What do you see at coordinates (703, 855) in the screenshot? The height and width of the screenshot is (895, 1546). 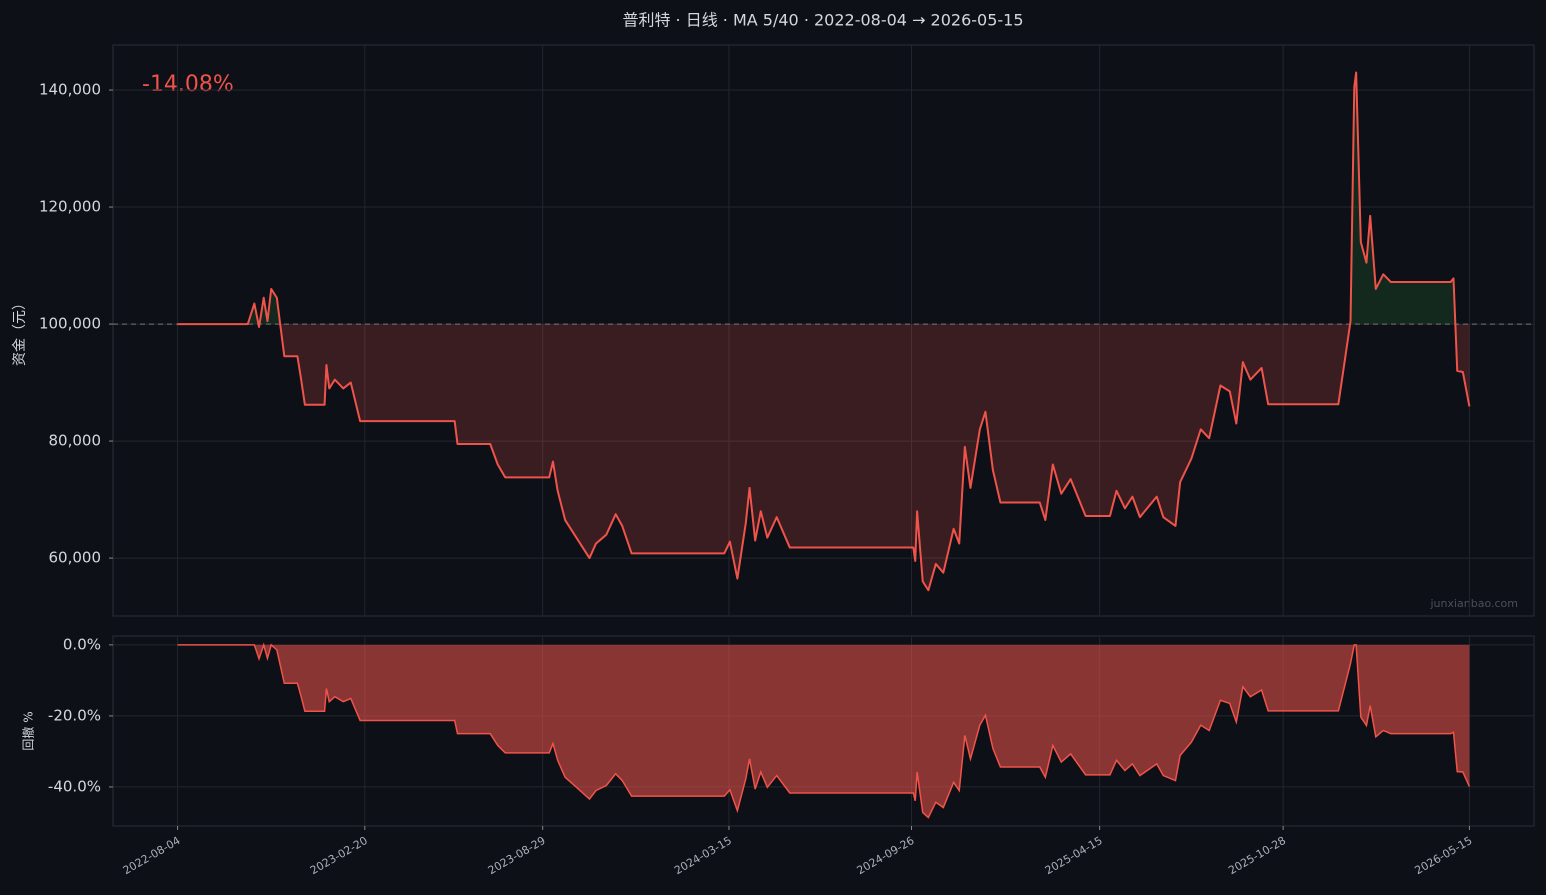 I see `x-tick-label: 2024-03-15` at bounding box center [703, 855].